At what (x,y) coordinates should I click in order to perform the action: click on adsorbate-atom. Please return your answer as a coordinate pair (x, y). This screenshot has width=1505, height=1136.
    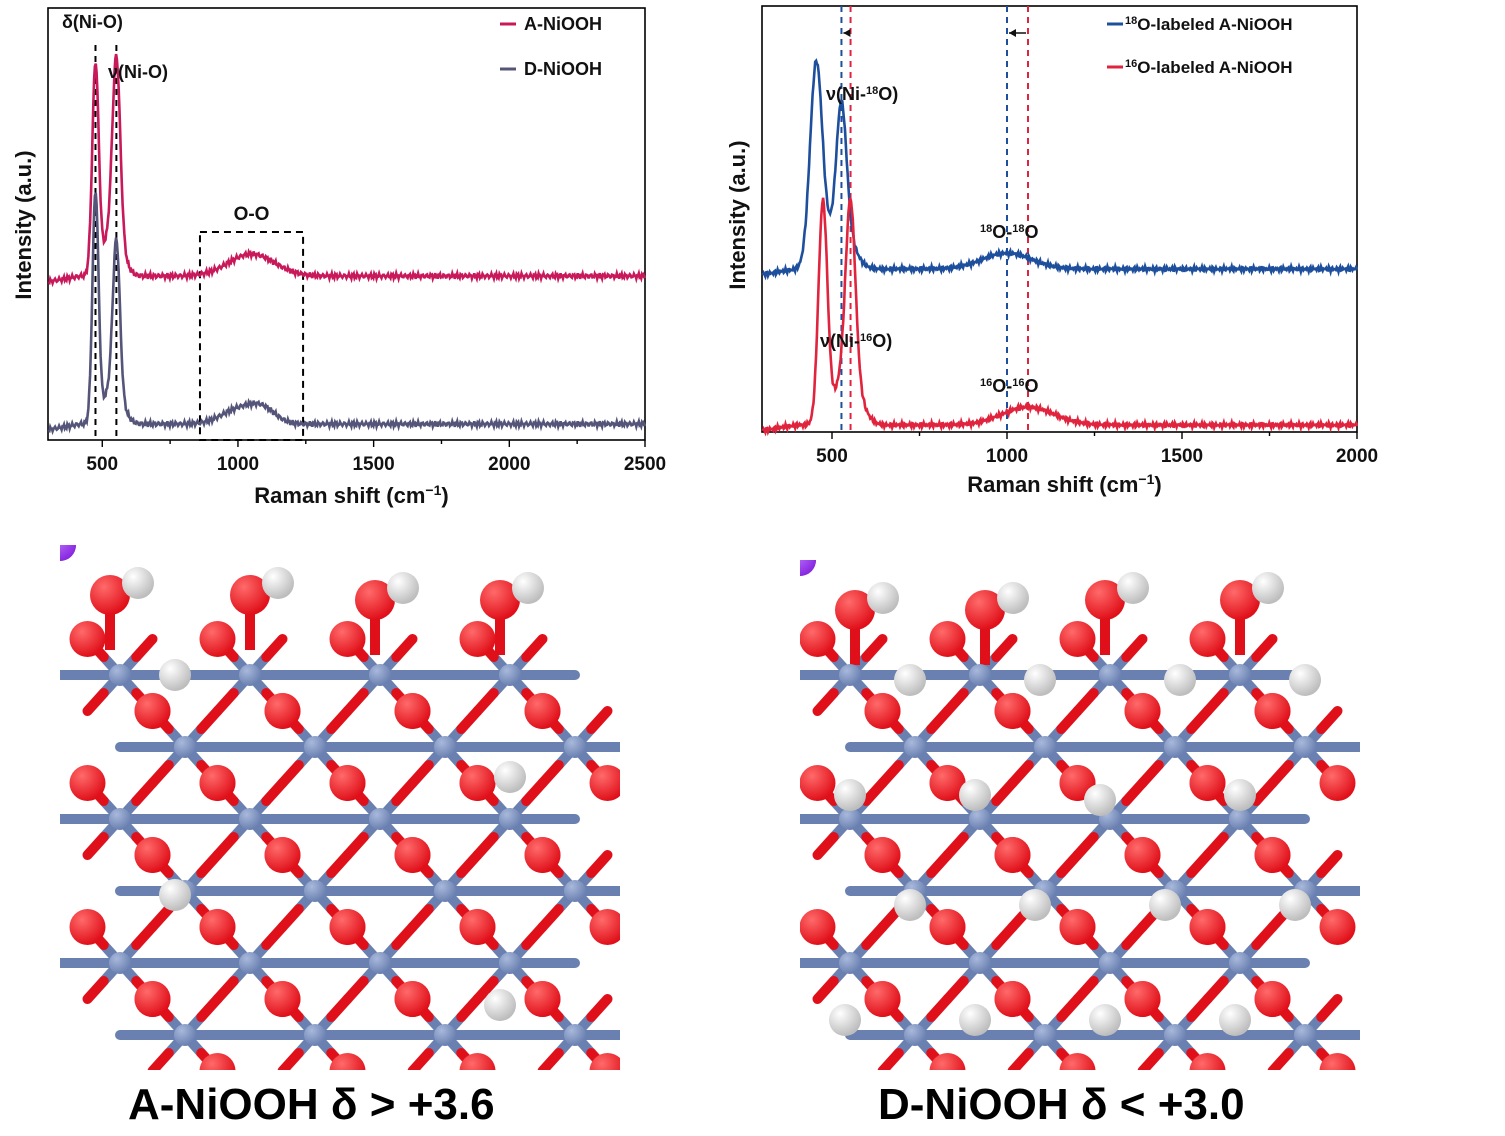
    Looking at the image, I should click on (68, 553).